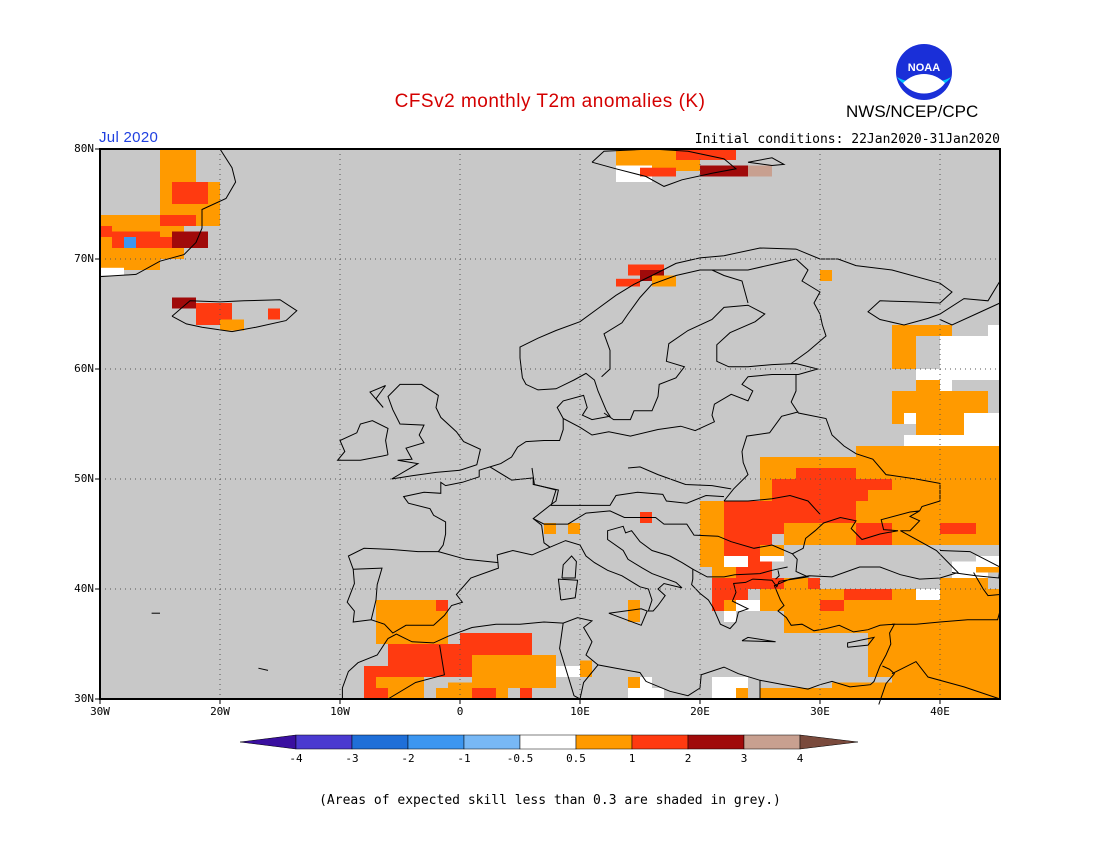  I want to click on lon-label: 0, so click(460, 711).